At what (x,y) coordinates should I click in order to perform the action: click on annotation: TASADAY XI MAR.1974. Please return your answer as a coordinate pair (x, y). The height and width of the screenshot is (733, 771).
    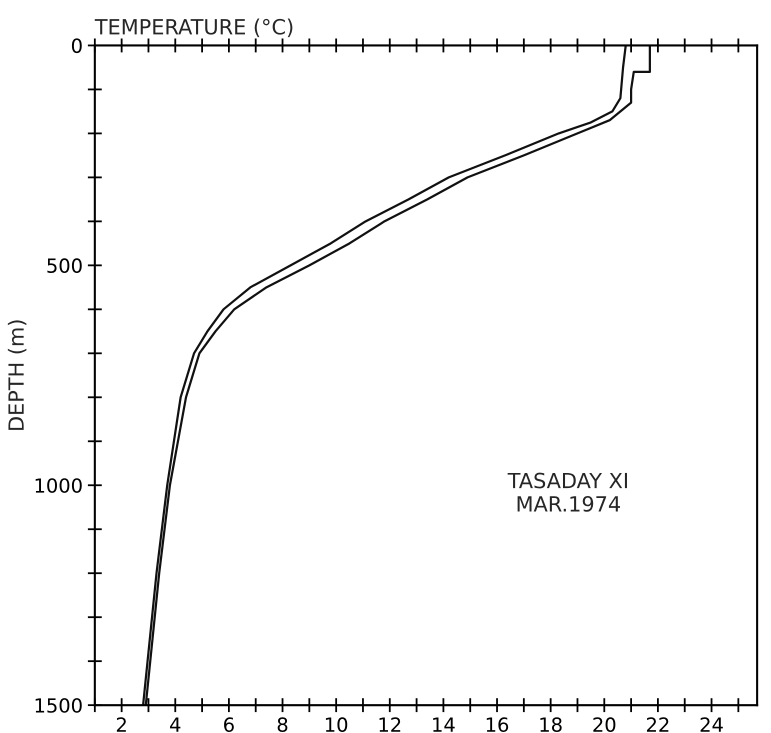
    Looking at the image, I should click on (567, 492).